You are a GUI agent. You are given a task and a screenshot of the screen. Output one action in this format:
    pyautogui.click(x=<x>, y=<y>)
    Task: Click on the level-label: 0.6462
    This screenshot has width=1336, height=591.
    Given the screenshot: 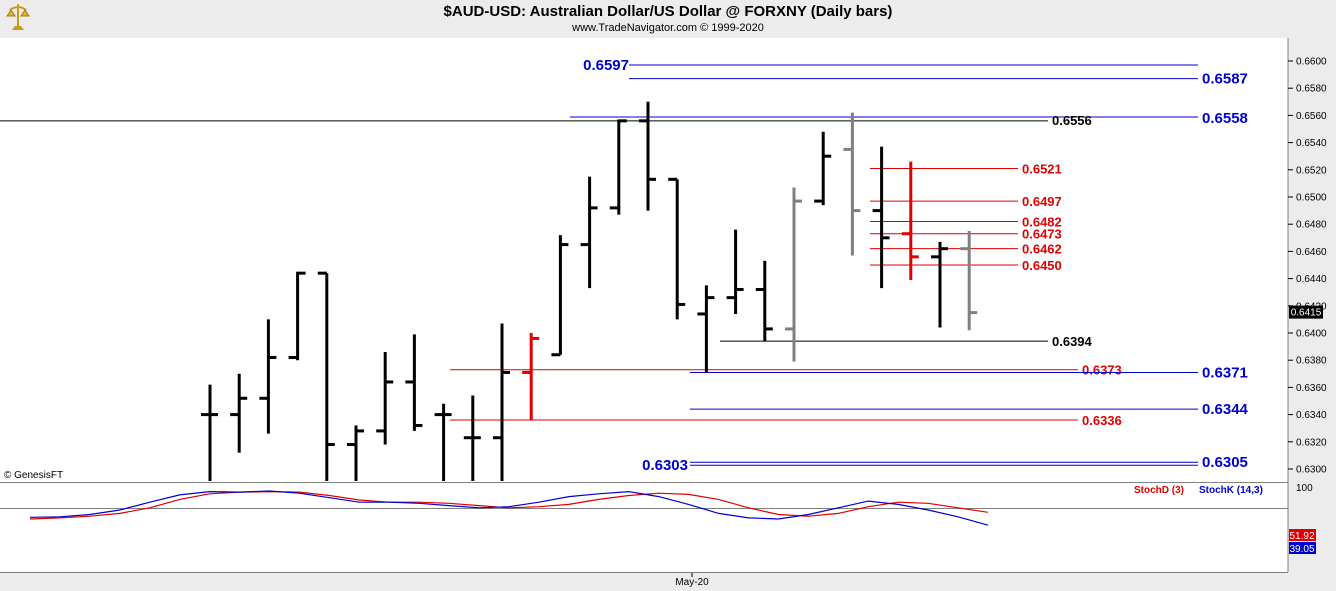 What is the action you would take?
    pyautogui.click(x=1042, y=249)
    